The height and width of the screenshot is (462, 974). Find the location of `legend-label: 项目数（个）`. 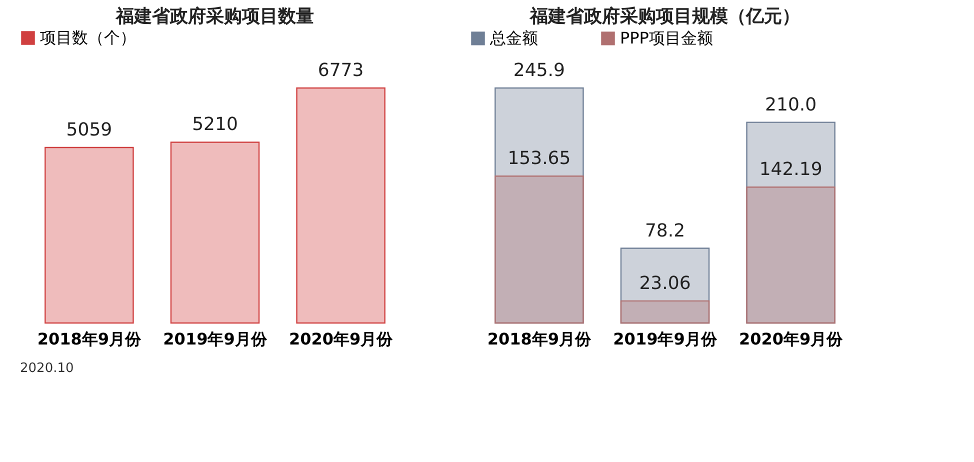

legend-label: 项目数（个） is located at coordinates (88, 37).